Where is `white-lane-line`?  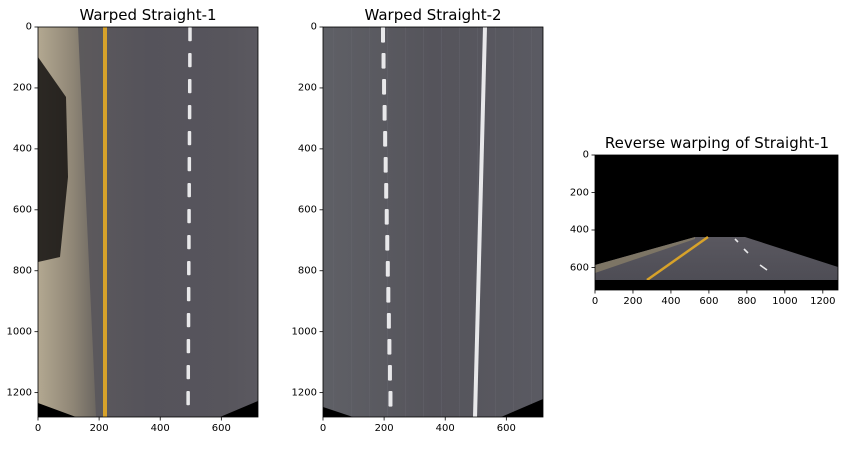 white-lane-line is located at coordinates (480, 222).